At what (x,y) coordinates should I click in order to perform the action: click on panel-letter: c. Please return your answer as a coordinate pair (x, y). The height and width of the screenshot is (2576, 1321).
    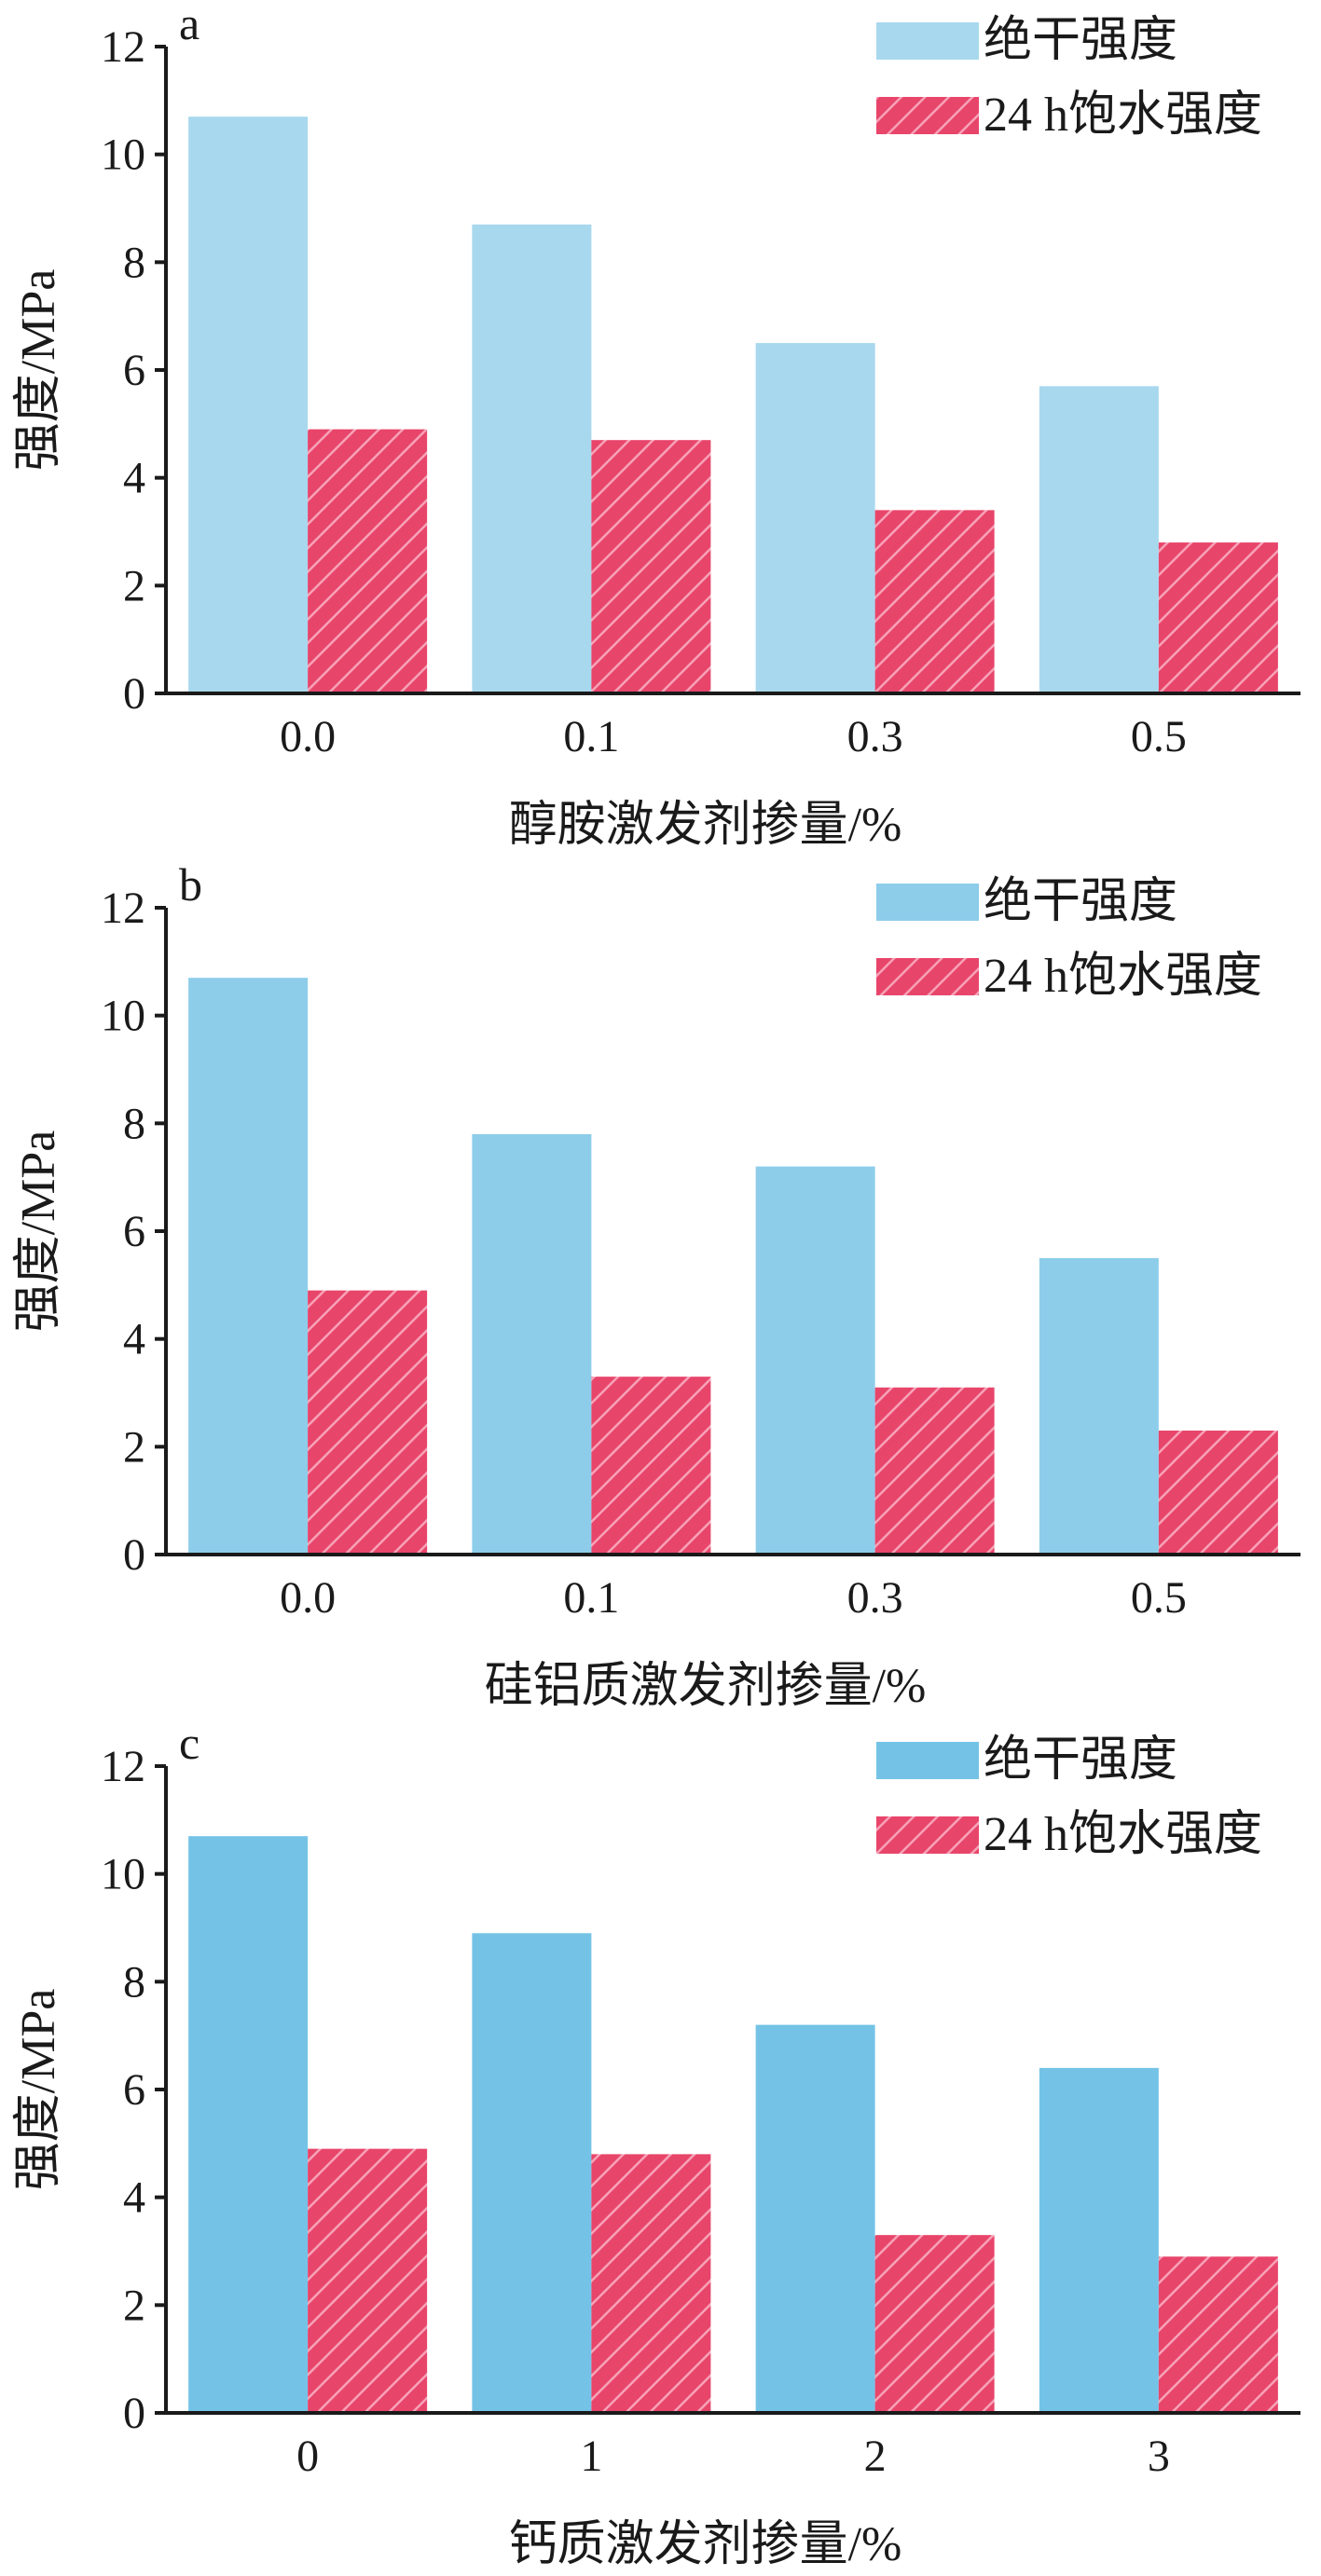
    Looking at the image, I should click on (190, 1743).